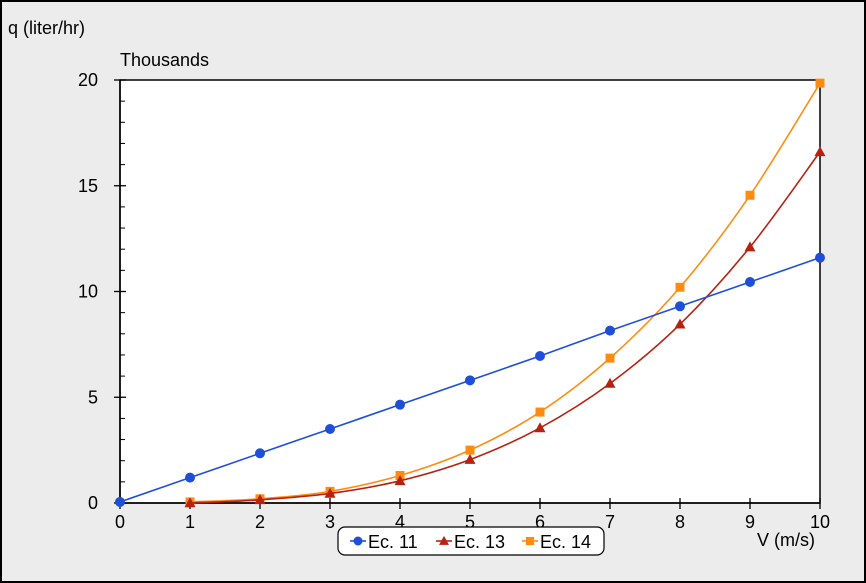 This screenshot has height=583, width=866. I want to click on legend-label: Ec. 14, so click(565, 542).